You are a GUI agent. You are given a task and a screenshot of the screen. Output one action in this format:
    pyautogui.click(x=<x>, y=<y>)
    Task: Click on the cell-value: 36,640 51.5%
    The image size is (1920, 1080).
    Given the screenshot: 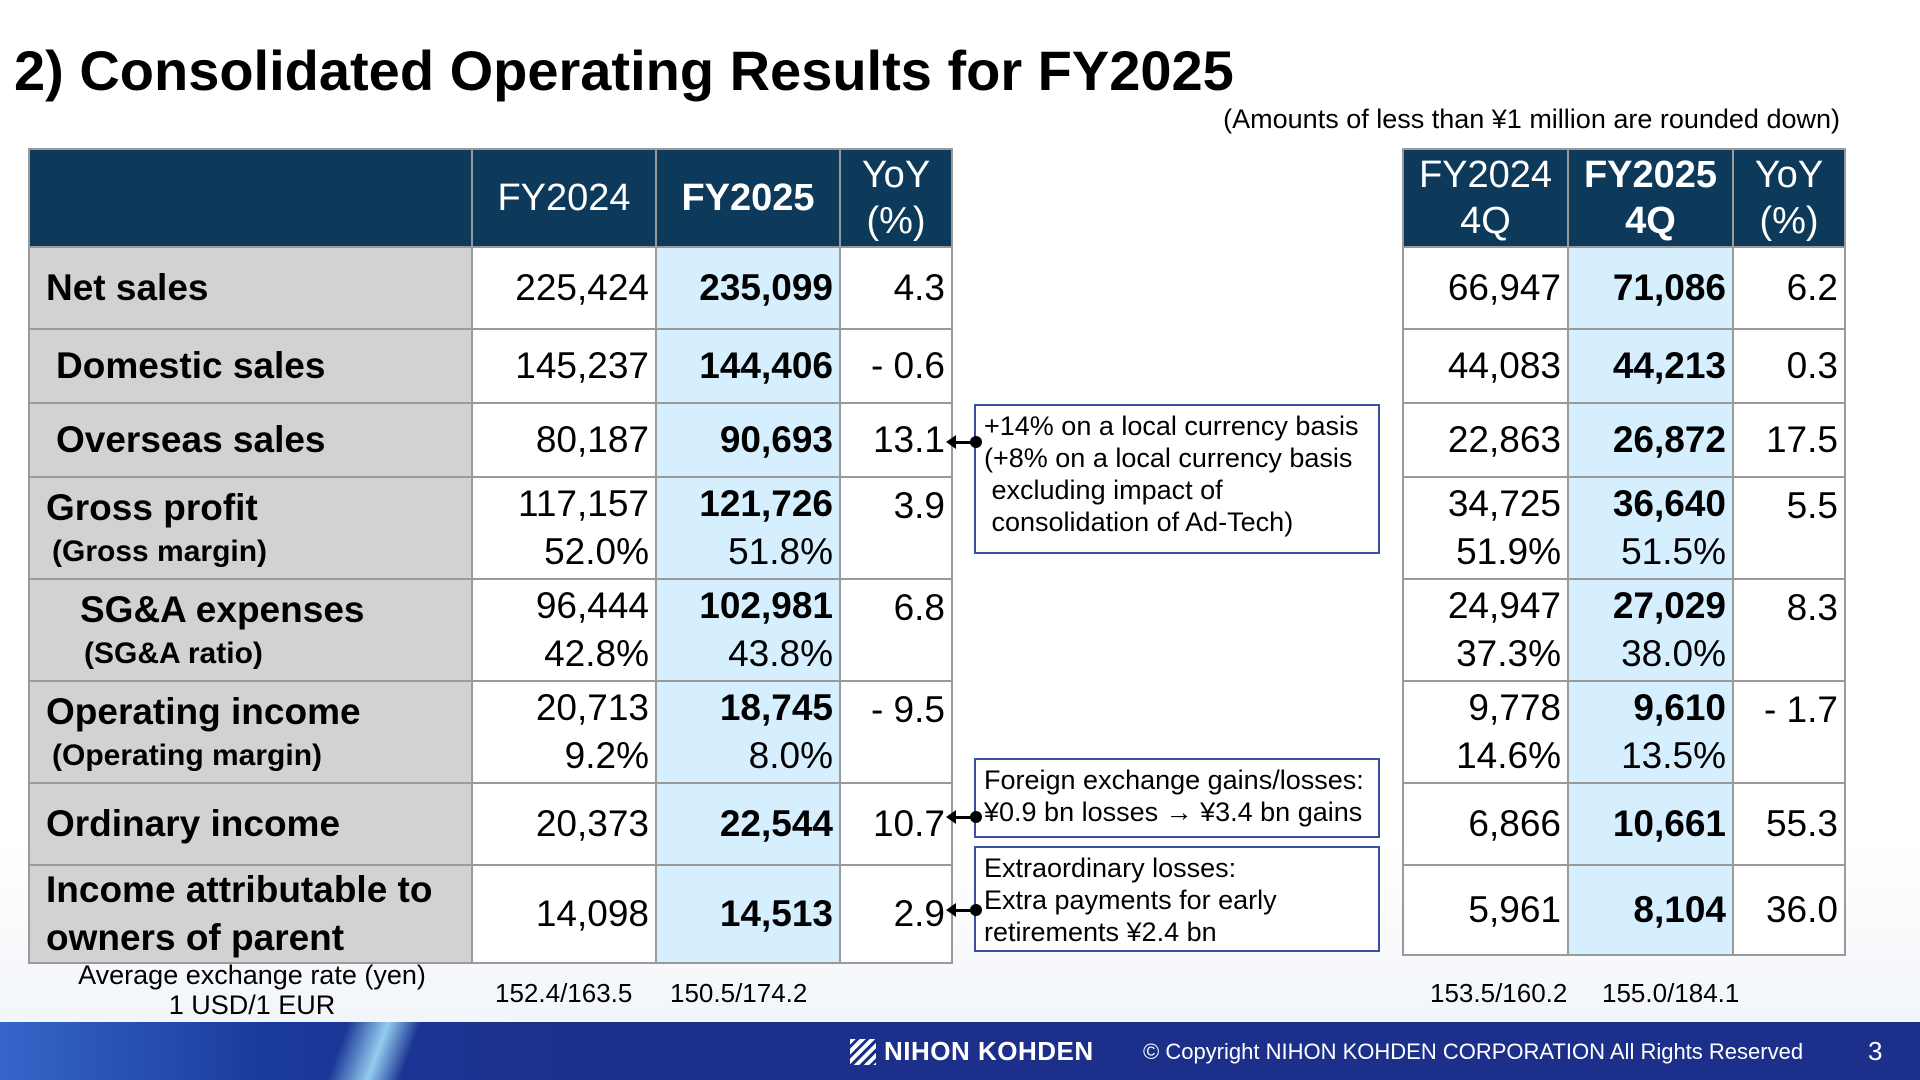 What is the action you would take?
    pyautogui.click(x=1650, y=528)
    